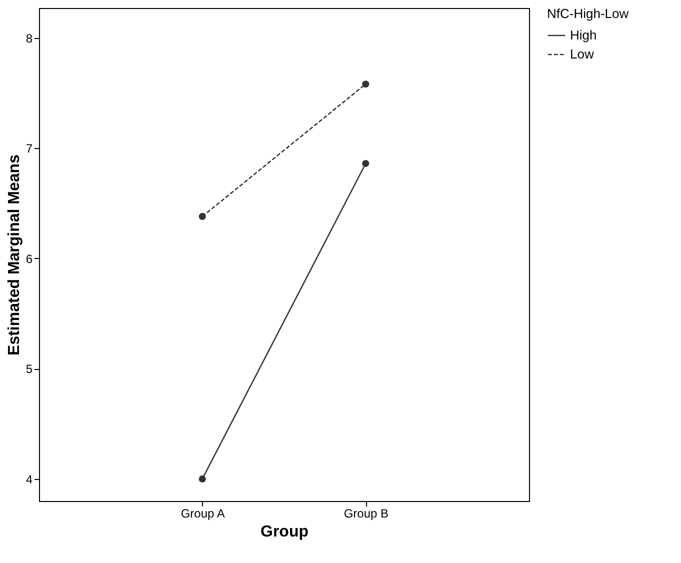 Image resolution: width=681 pixels, height=563 pixels. What do you see at coordinates (29, 38) in the screenshot?
I see `y-tick-label: 8` at bounding box center [29, 38].